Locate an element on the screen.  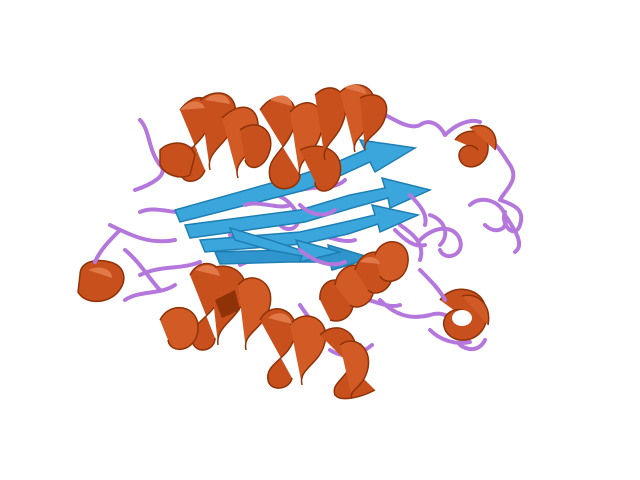
helix-bottom-left is located at coordinates (215, 307).